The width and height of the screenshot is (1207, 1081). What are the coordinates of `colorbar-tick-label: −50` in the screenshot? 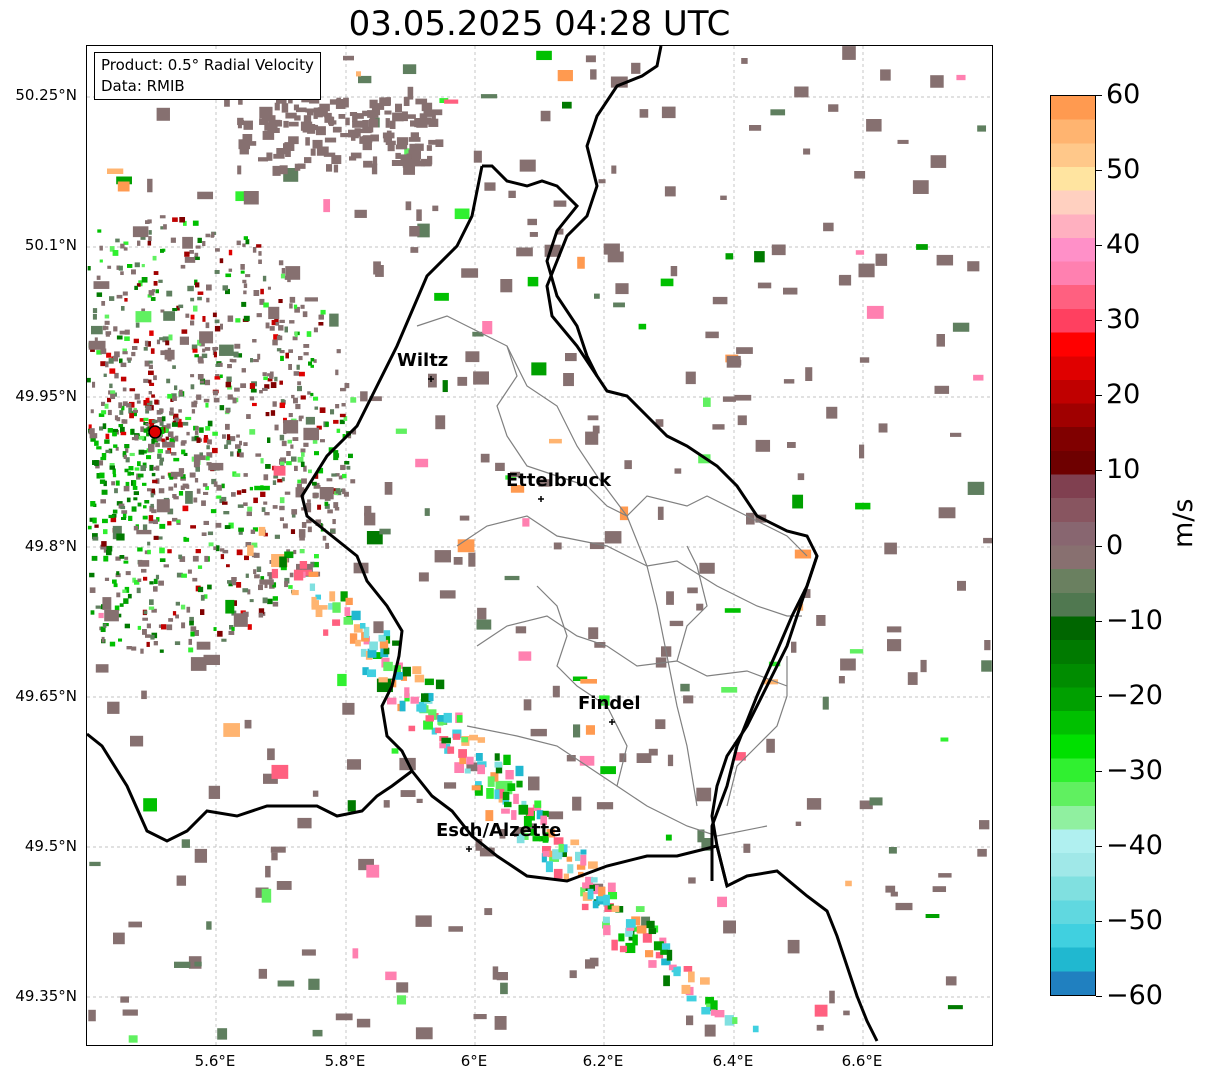 It's located at (1134, 920).